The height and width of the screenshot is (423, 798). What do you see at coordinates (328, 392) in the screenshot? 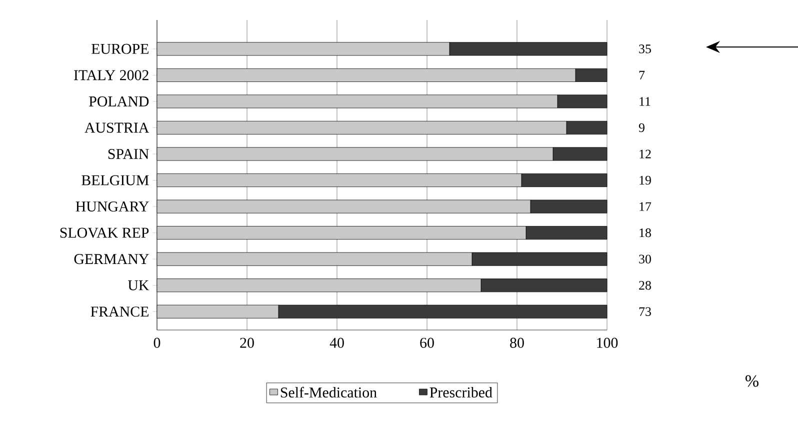
I see `legend-label: Self-Medication` at bounding box center [328, 392].